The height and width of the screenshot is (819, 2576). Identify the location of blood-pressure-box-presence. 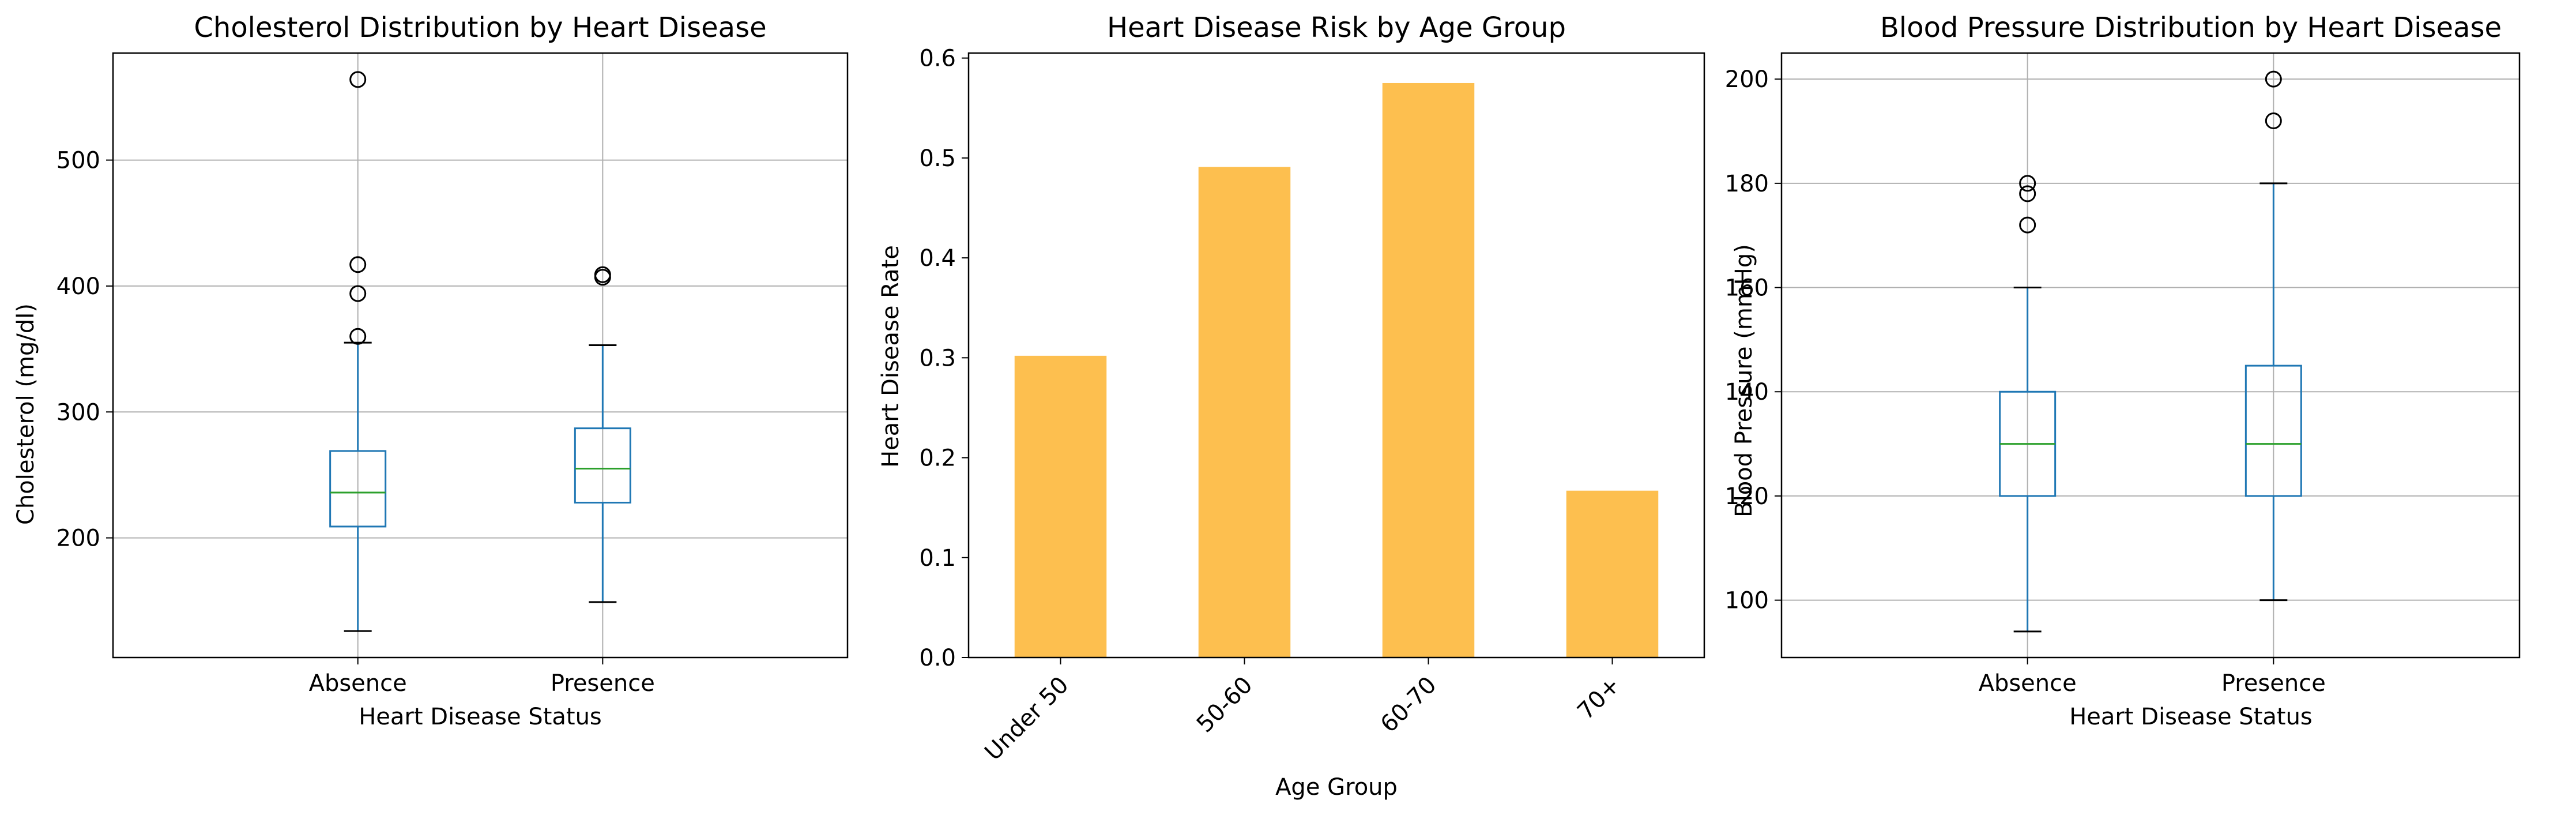
(2273, 336).